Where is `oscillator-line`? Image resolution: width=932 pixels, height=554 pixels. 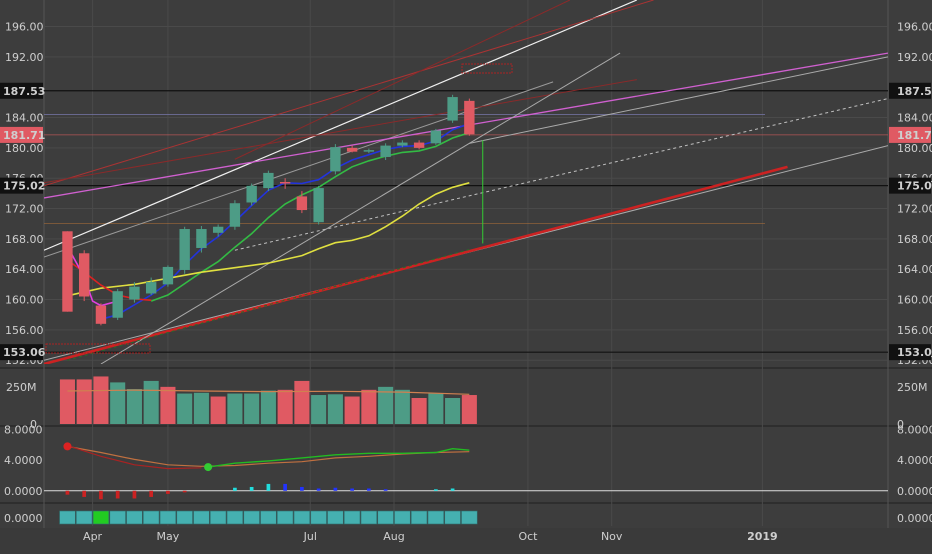 oscillator-line is located at coordinates (338, 457).